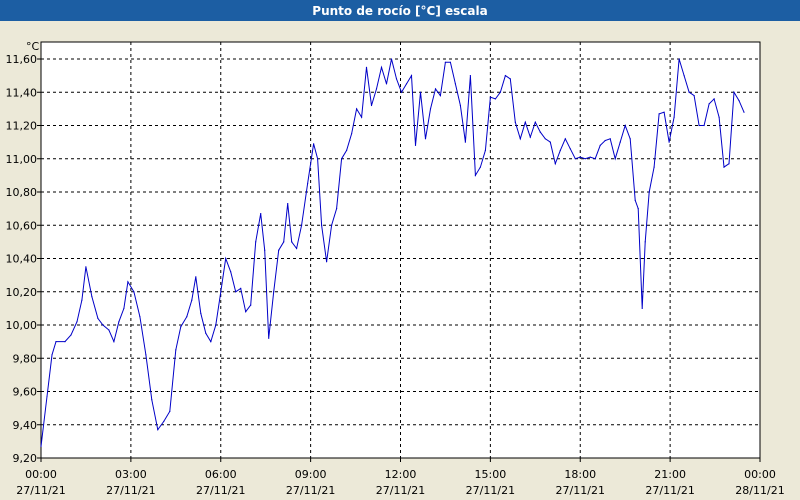 Image resolution: width=800 pixels, height=500 pixels. I want to click on y-tick-label: 9,60, so click(25, 392).